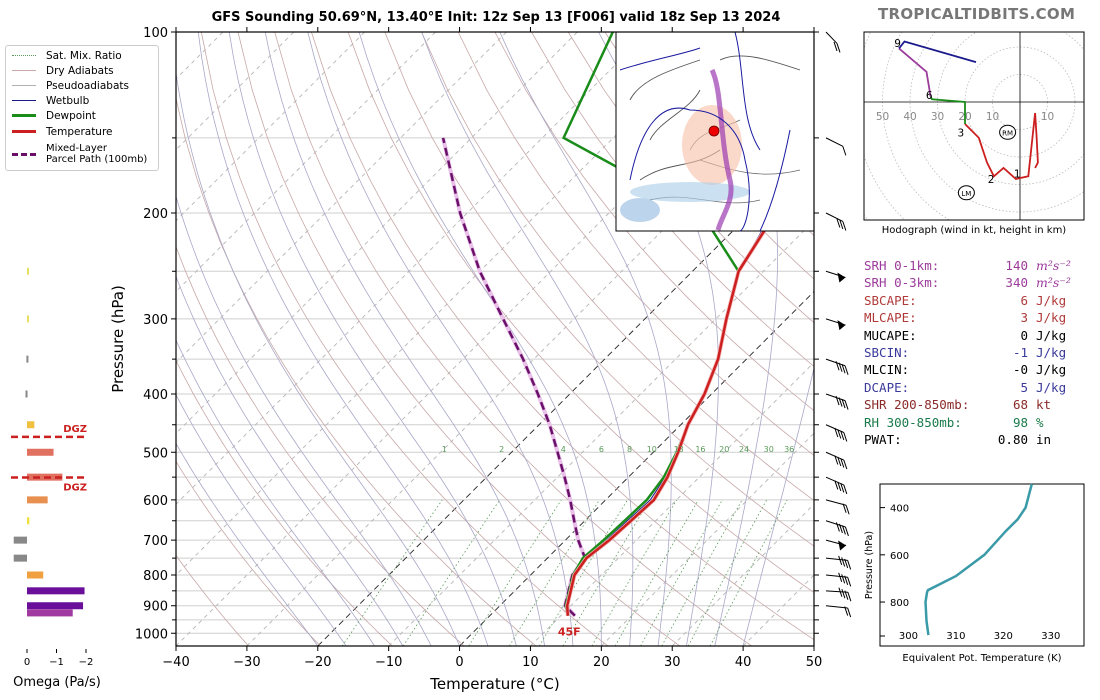 The image size is (1100, 700). Describe the element at coordinates (866, 217) in the screenshot. I see `hodo-ring` at that location.